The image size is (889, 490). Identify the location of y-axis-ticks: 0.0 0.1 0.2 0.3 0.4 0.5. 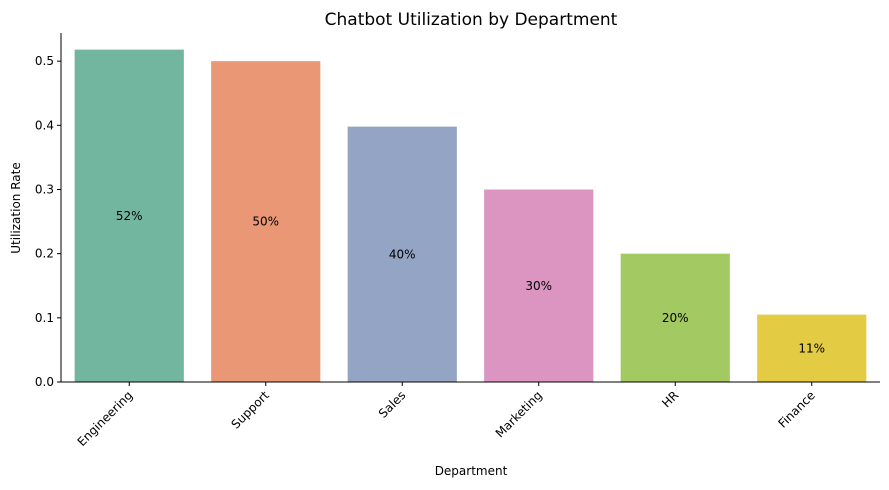
(48, 221).